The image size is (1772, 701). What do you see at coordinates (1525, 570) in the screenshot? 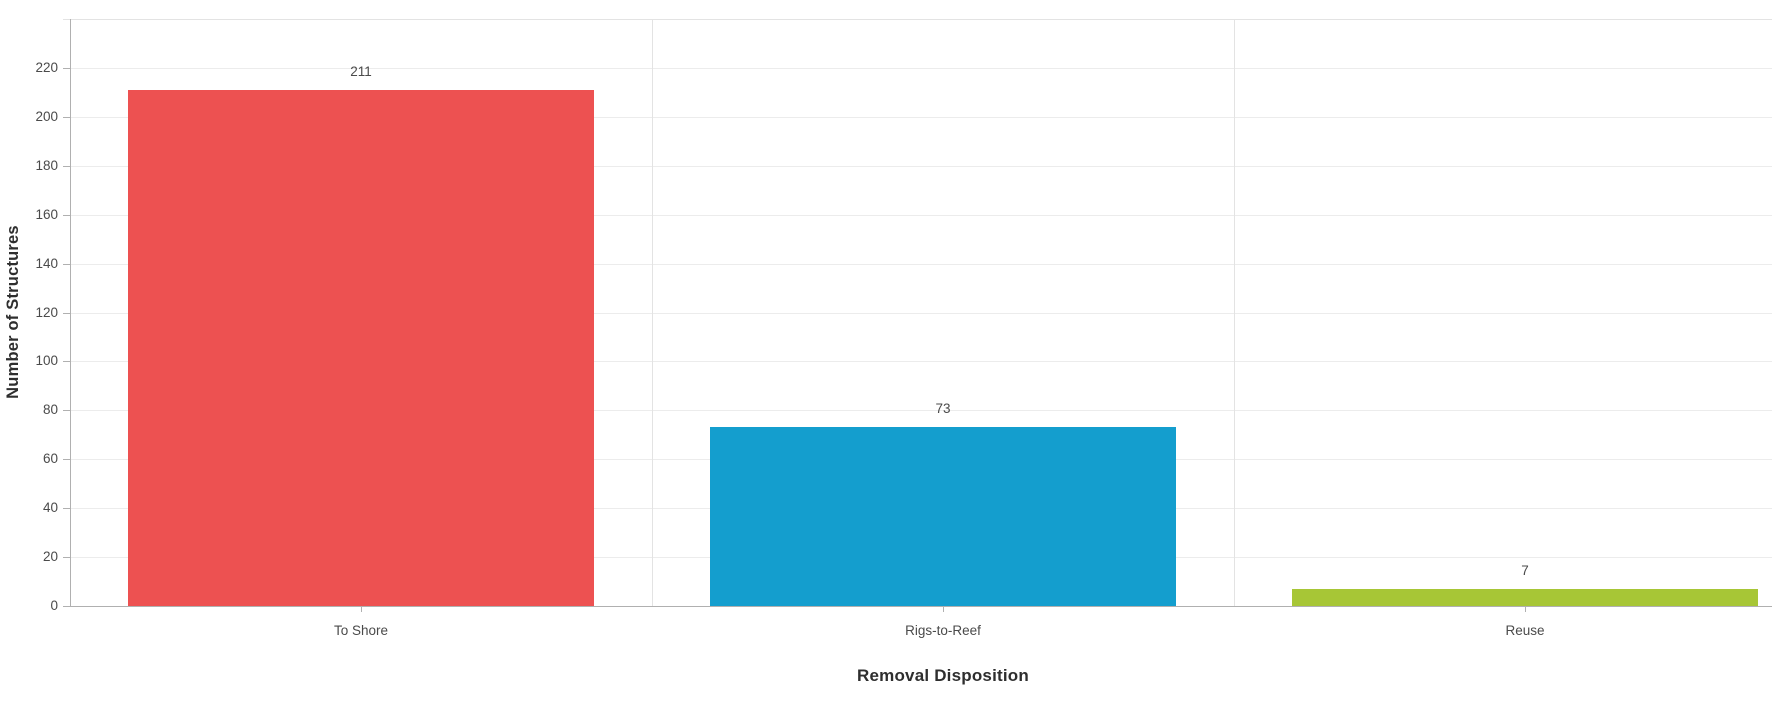
I see `bar-value-label: 7` at bounding box center [1525, 570].